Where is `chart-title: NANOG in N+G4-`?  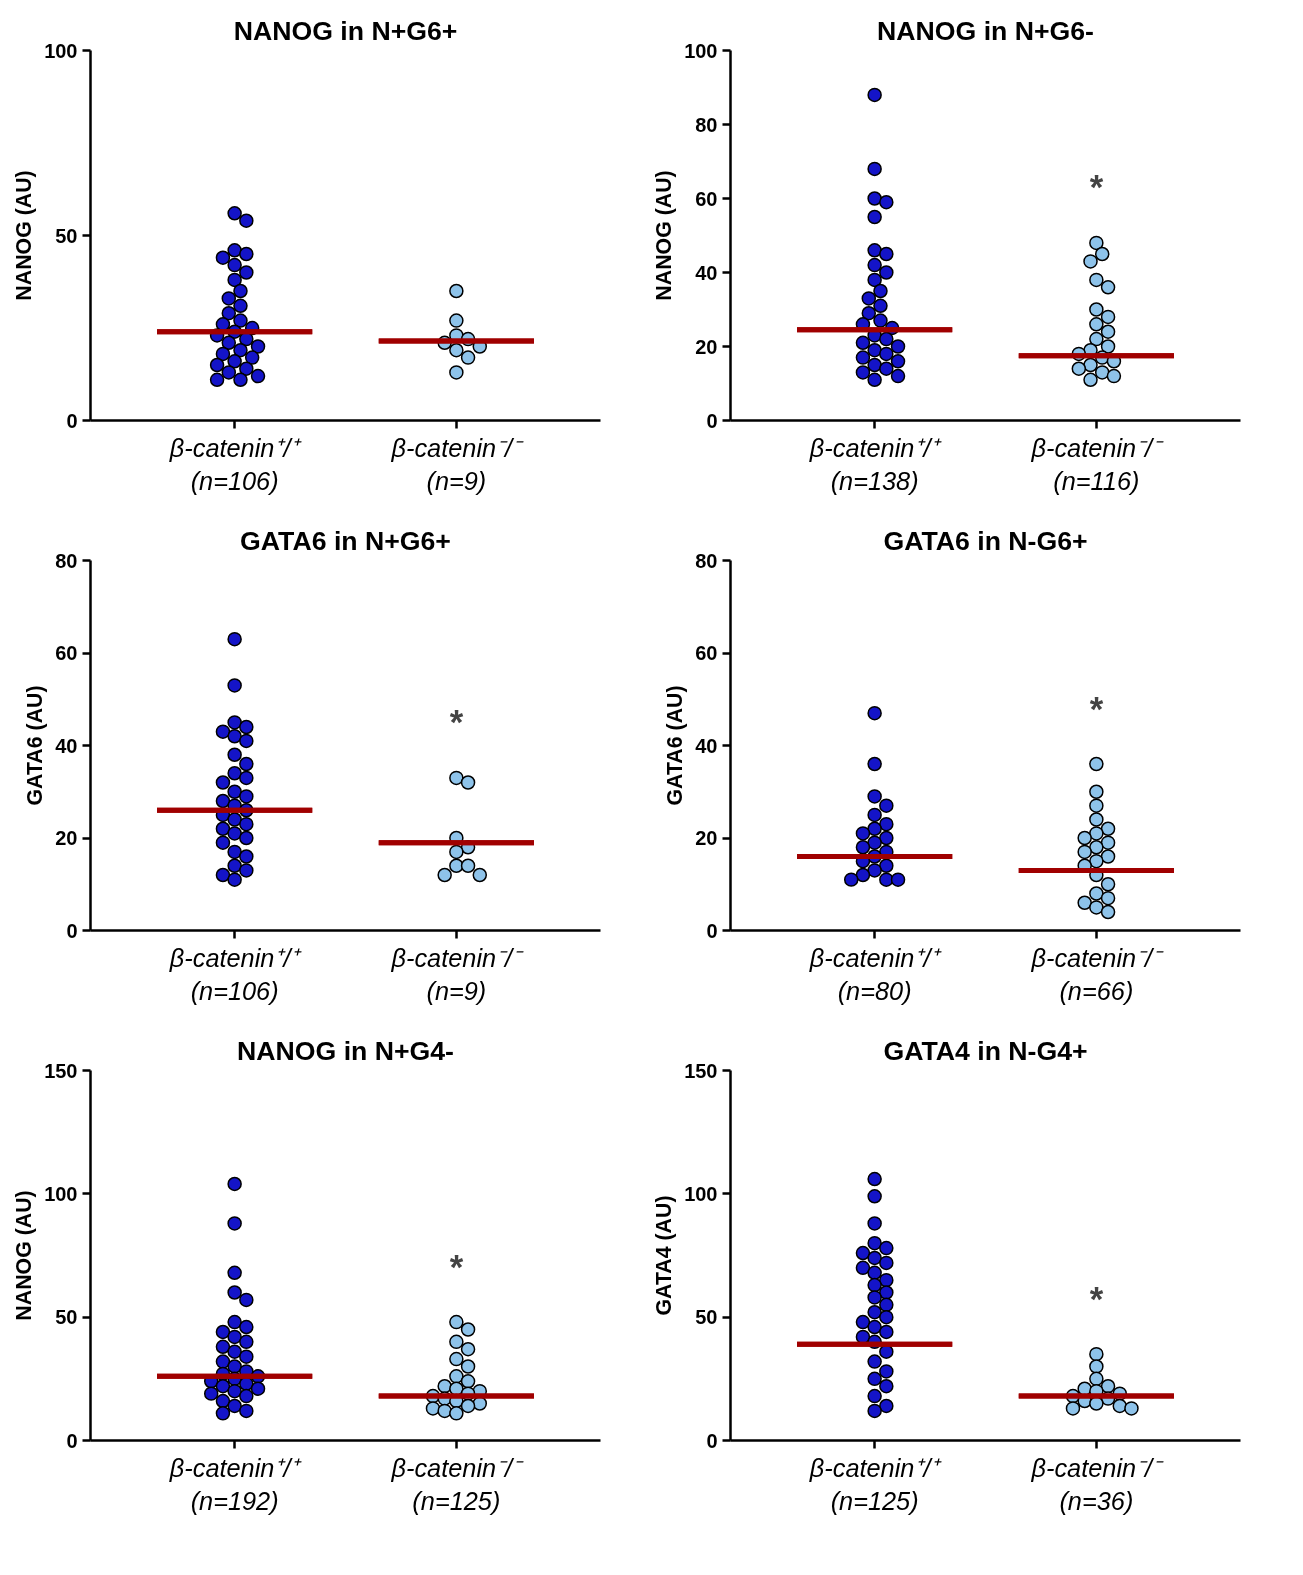
chart-title: NANOG in N+G4- is located at coordinates (345, 1050).